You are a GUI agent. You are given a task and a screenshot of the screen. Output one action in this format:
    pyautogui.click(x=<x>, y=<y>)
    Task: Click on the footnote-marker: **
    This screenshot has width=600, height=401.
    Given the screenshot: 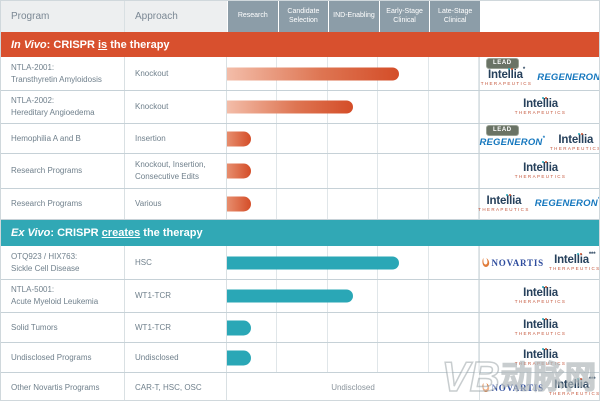 What is the action you would take?
    pyautogui.click(x=598, y=200)
    